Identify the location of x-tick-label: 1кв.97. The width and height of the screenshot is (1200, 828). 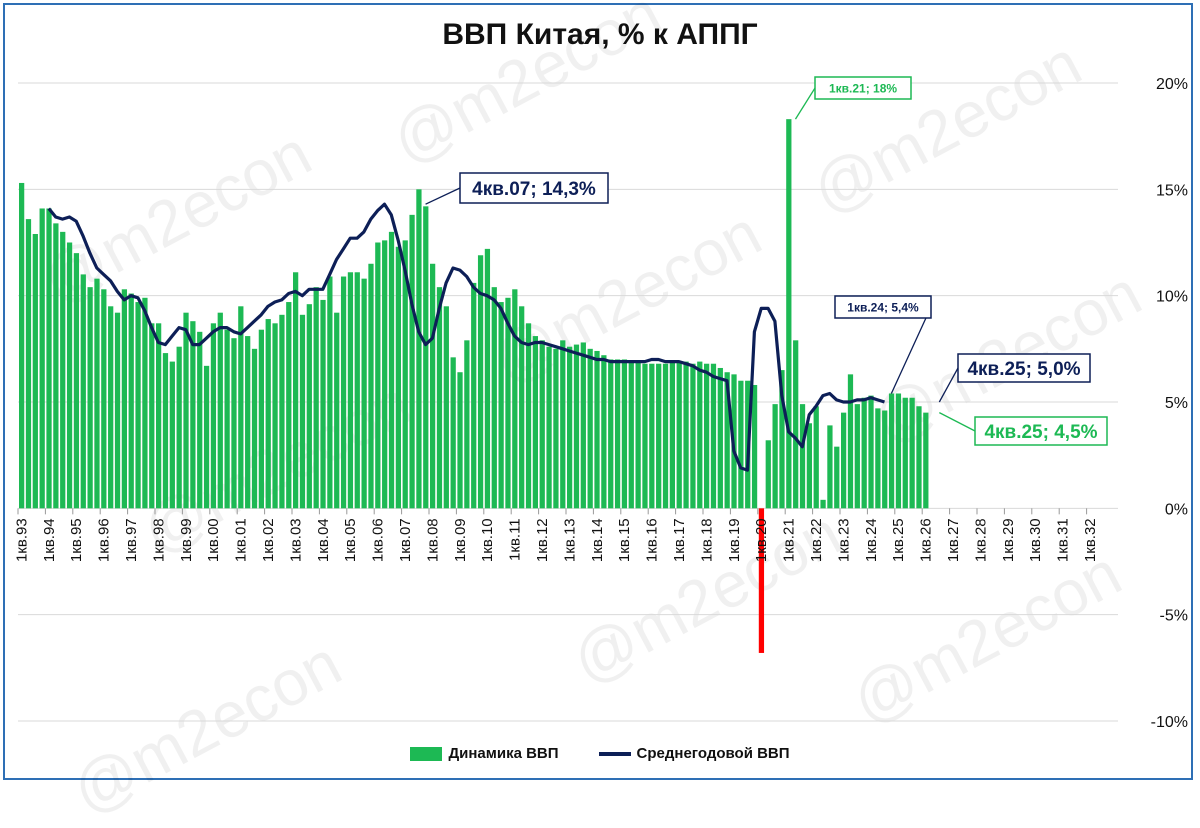
(131, 540).